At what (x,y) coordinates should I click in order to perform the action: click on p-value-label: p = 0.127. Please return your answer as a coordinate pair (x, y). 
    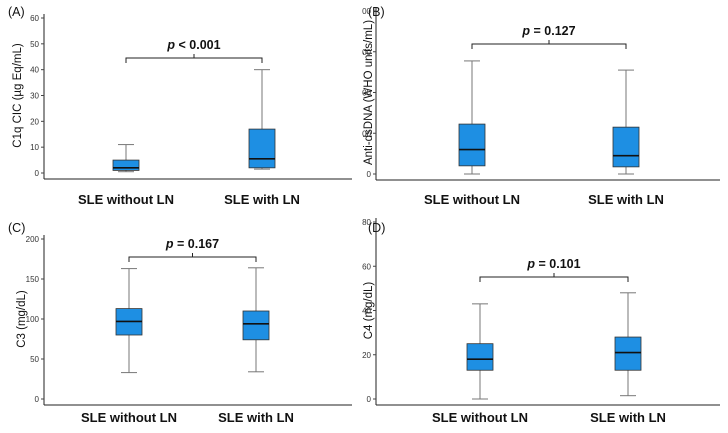
    Looking at the image, I should click on (548, 31).